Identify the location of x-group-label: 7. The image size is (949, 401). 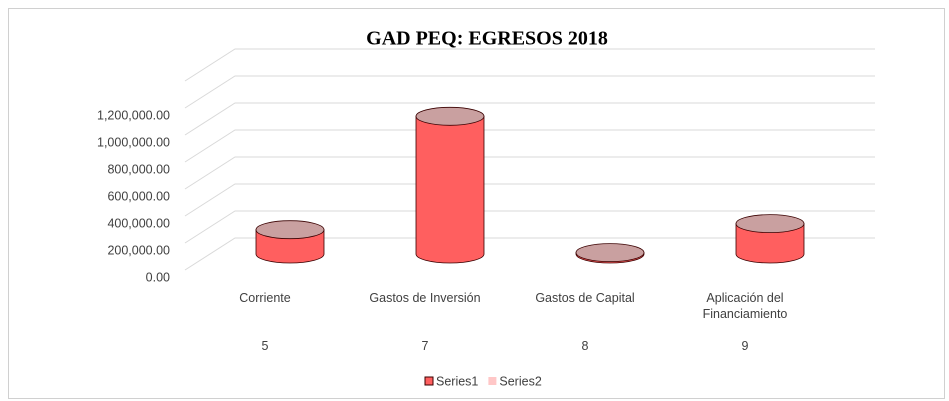
(425, 346).